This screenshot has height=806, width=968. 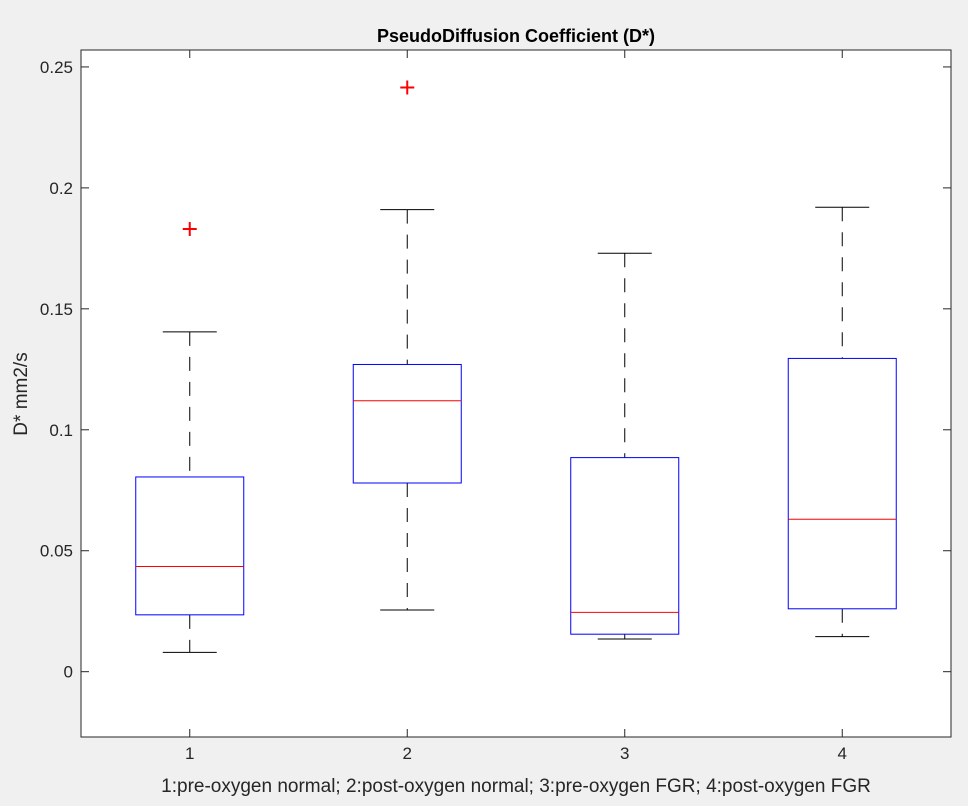 I want to click on y-tick-label: 0.05, so click(x=56, y=551).